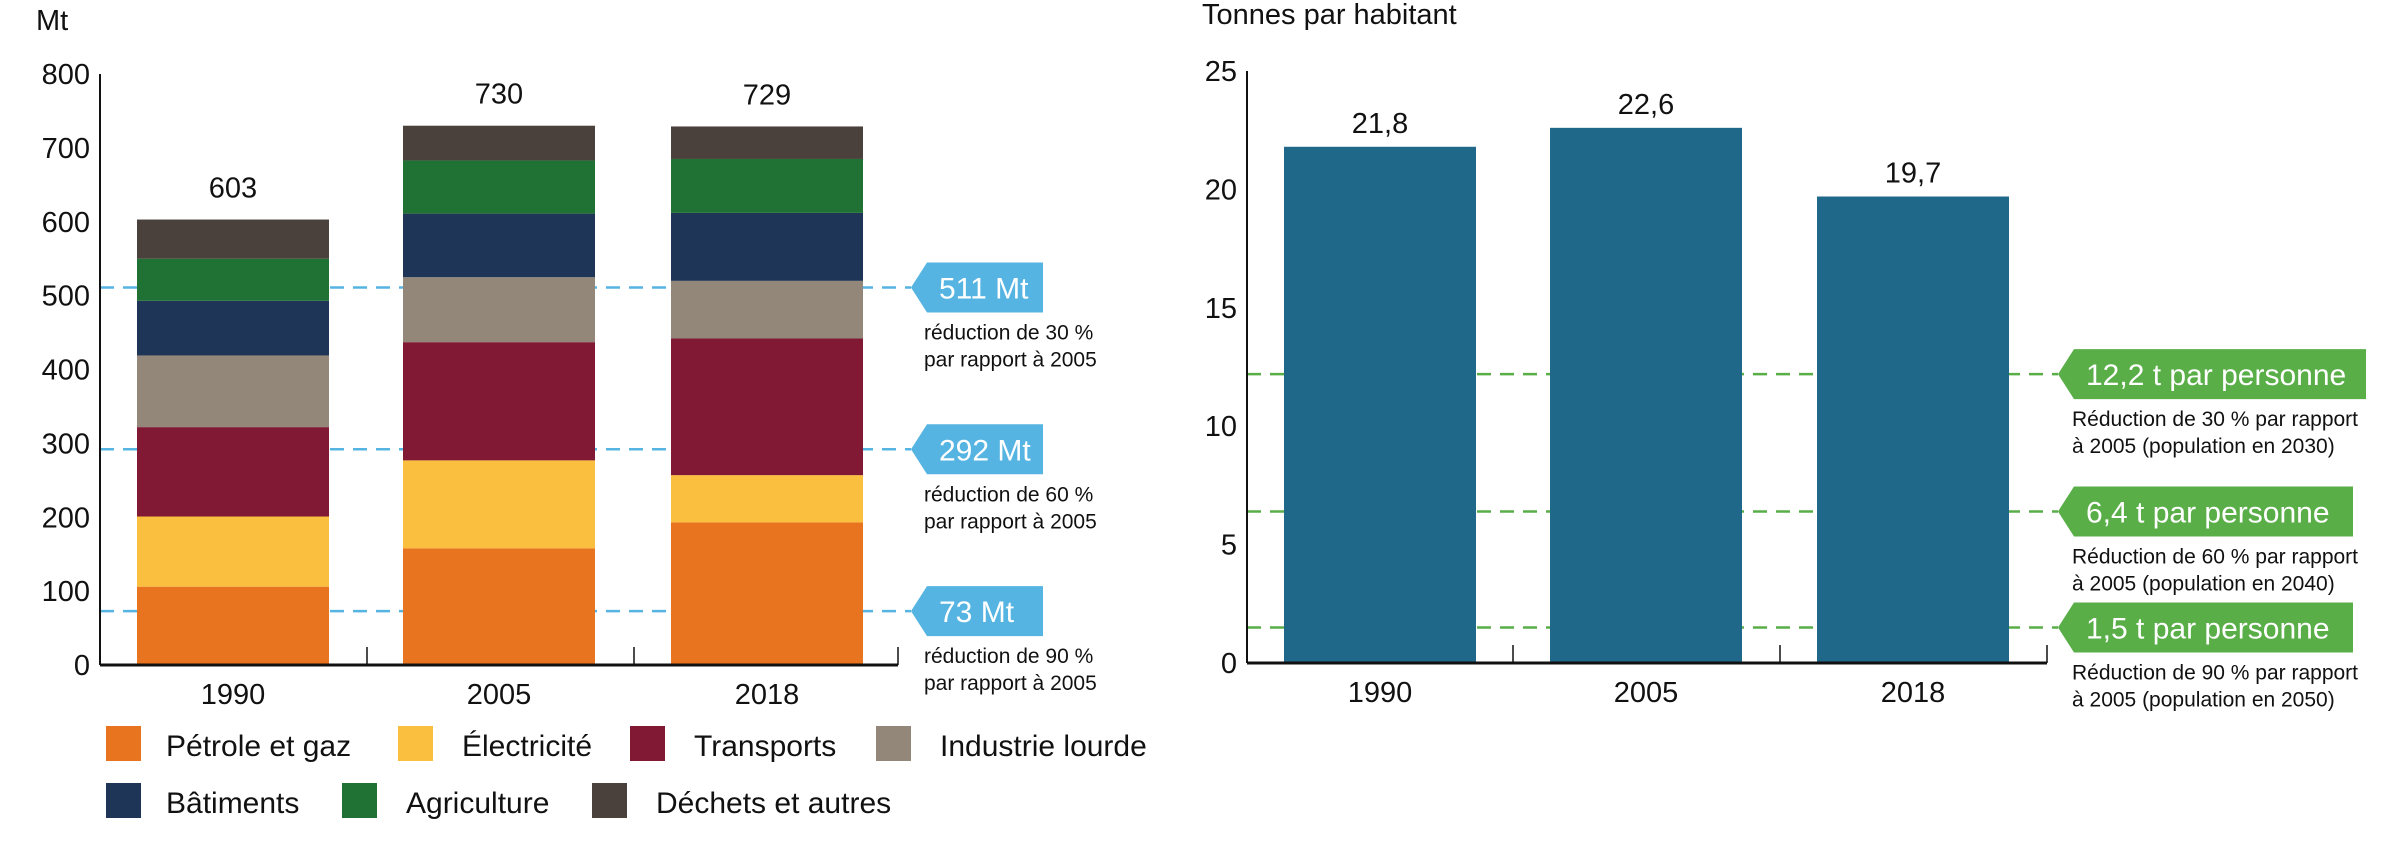 The image size is (2400, 850). Describe the element at coordinates (773, 803) in the screenshot. I see `legend-label: Déchets et autres` at that location.